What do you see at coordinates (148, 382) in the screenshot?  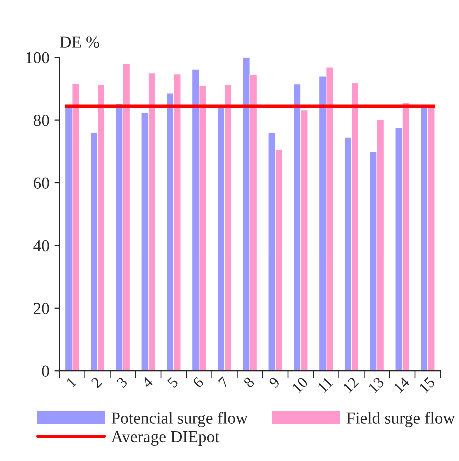 I see `x-tick-label: 4` at bounding box center [148, 382].